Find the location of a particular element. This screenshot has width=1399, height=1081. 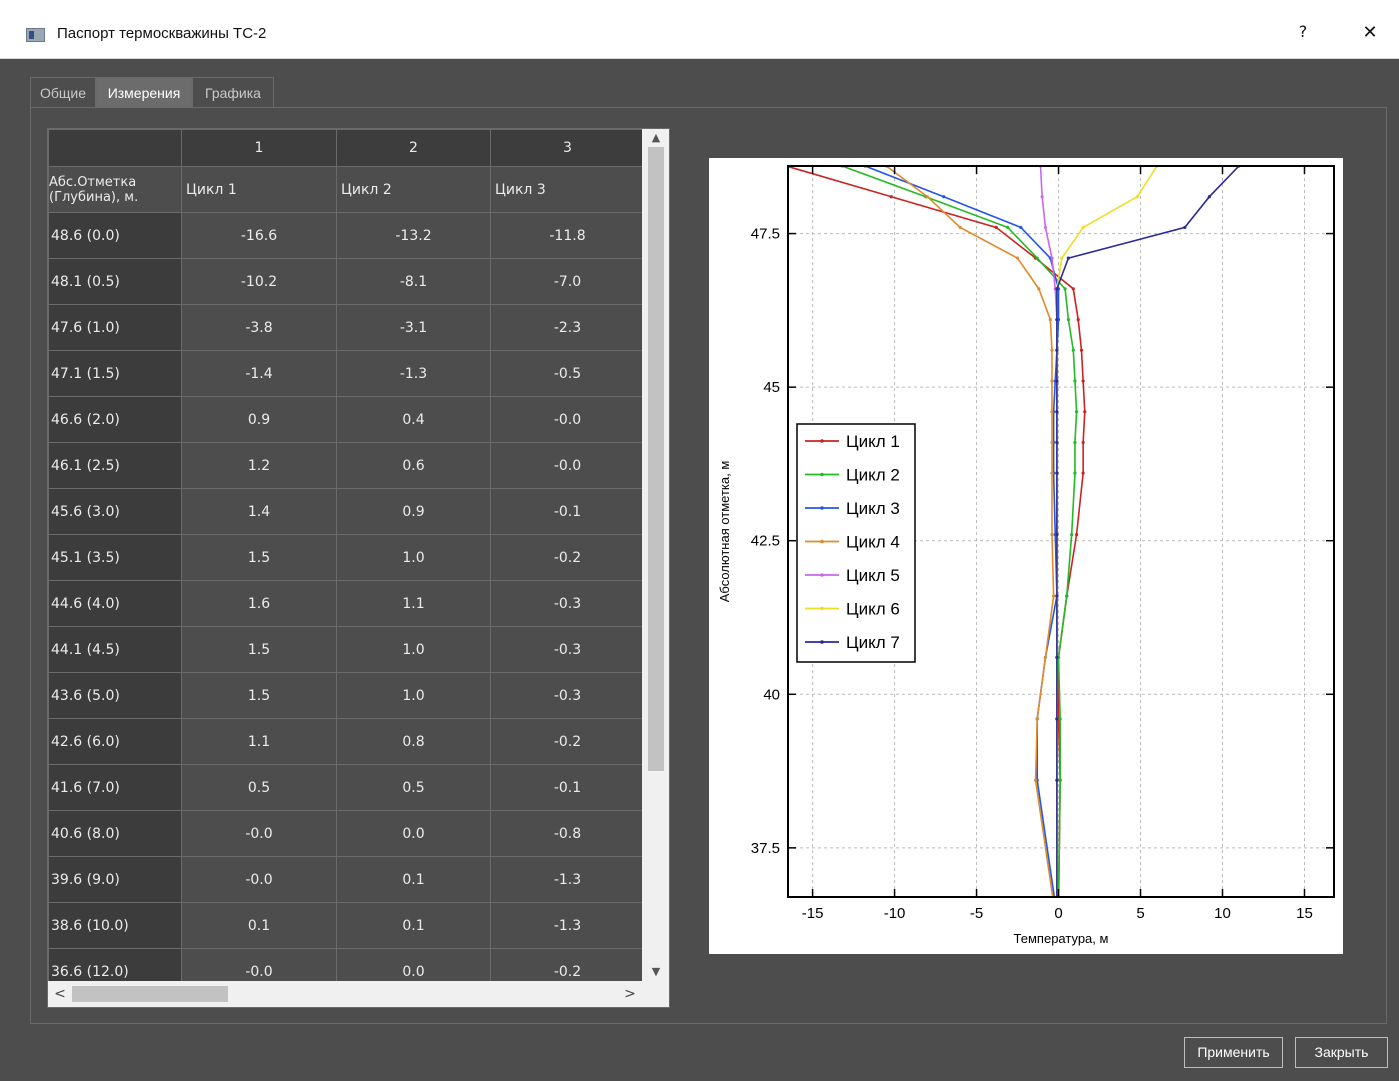

table-row: 47.6 (1.0) -3.8 -3.1 -2.3 is located at coordinates (346, 327).